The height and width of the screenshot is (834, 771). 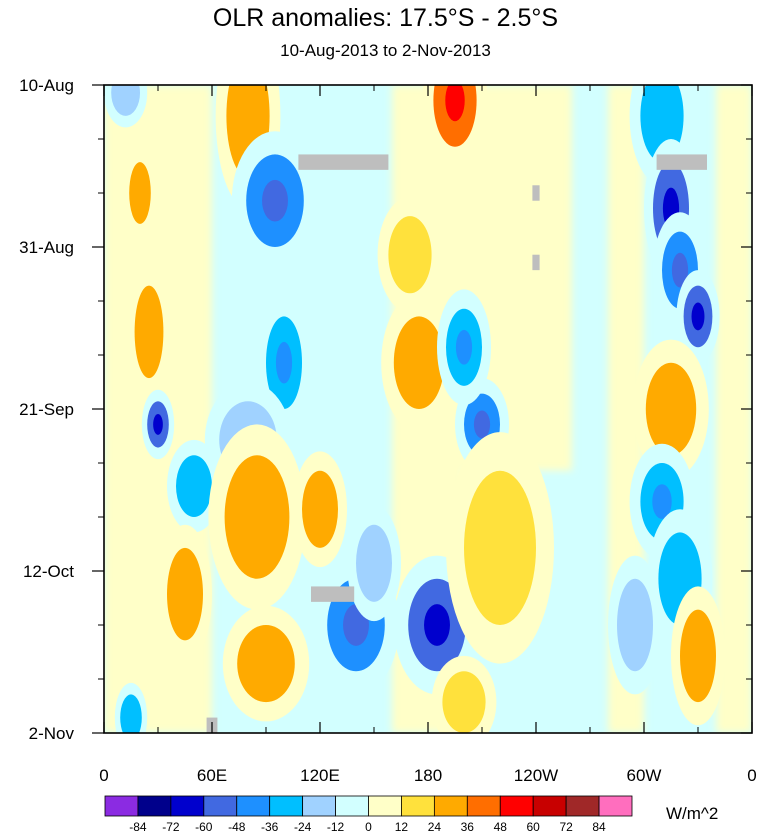 I want to click on colorbar-label: 84, so click(x=599, y=827).